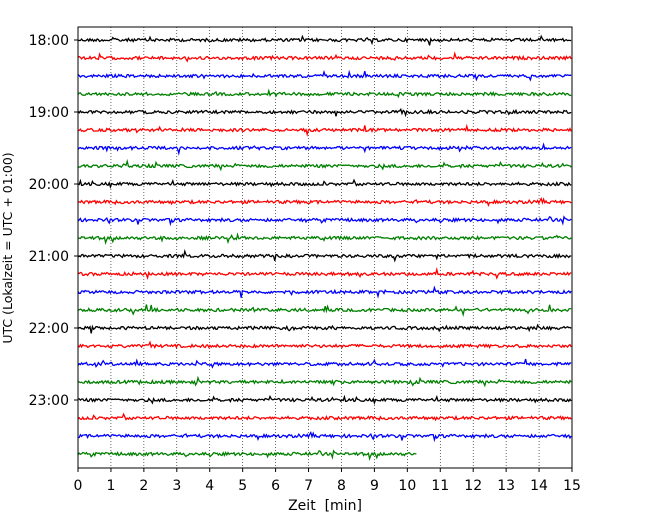  I want to click on x-tick-label: 11, so click(440, 486).